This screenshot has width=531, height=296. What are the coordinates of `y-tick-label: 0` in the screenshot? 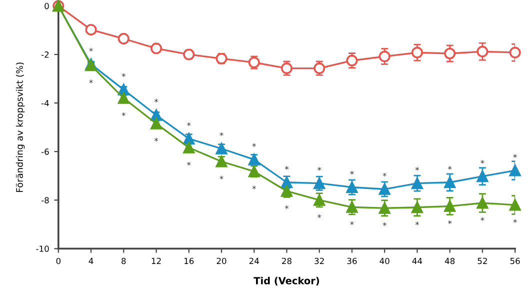 It's located at (46, 6).